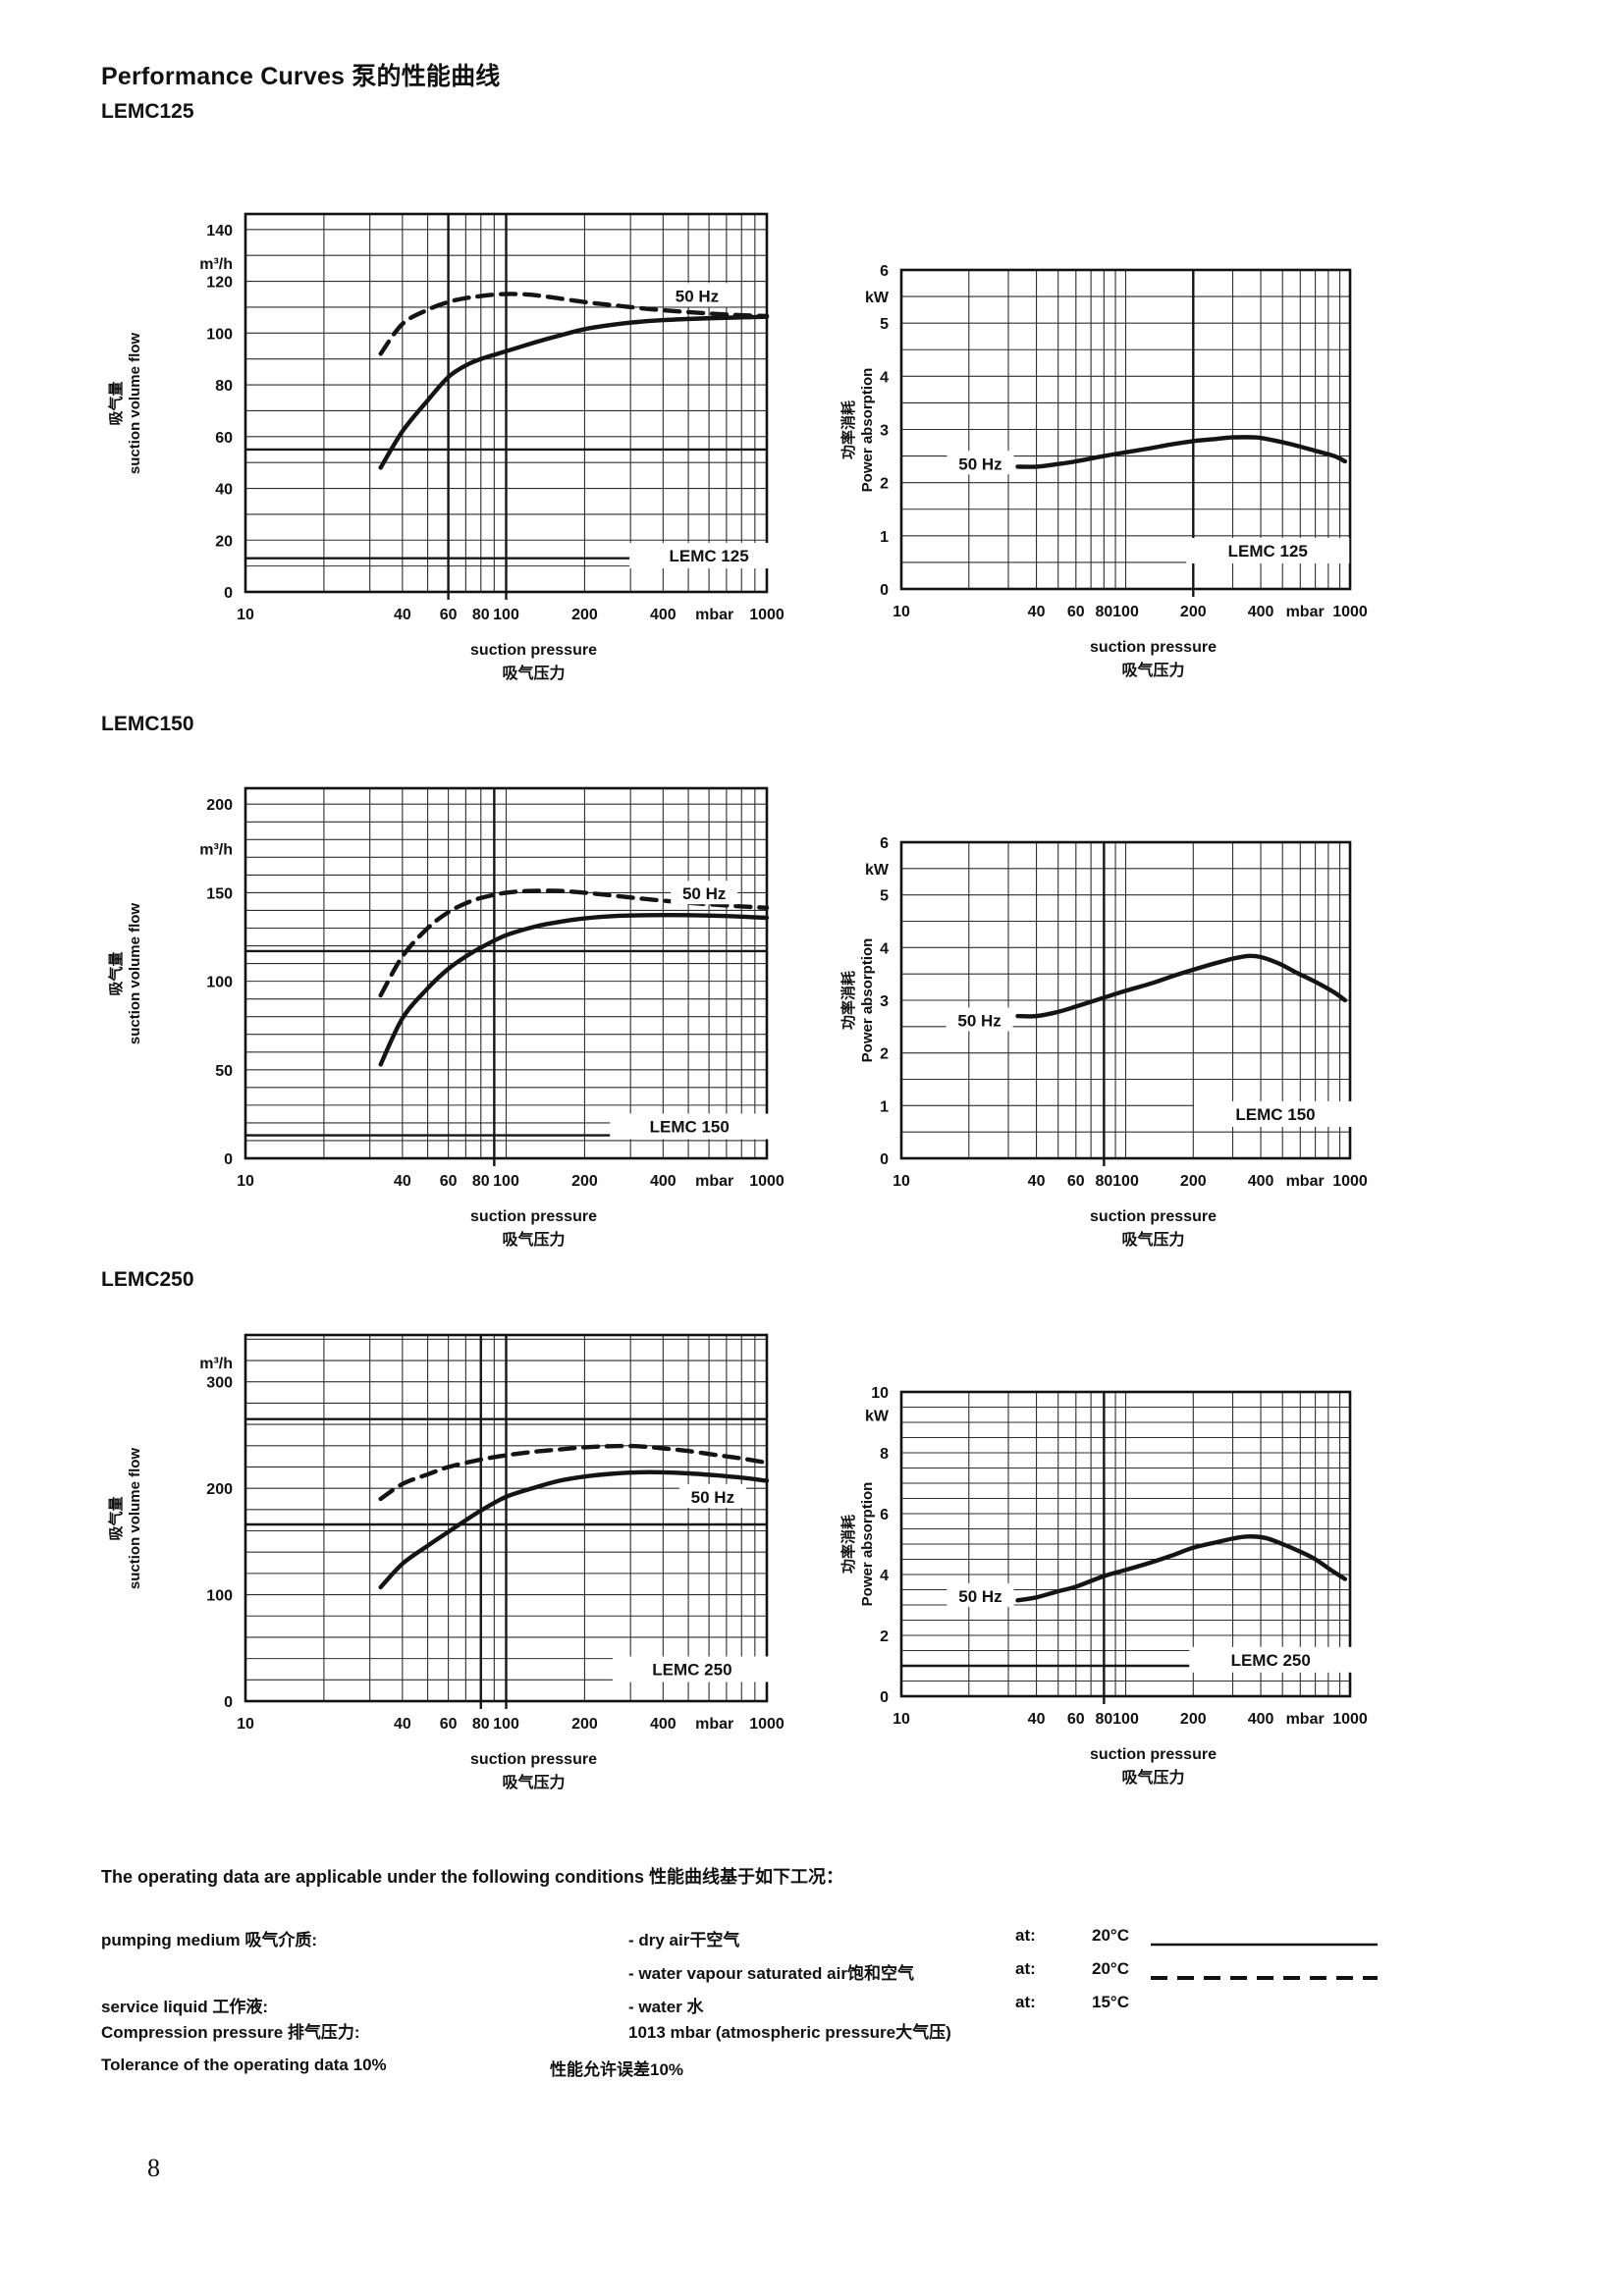  Describe the element at coordinates (219, 231) in the screenshot. I see `y-tick-label: 140` at that location.